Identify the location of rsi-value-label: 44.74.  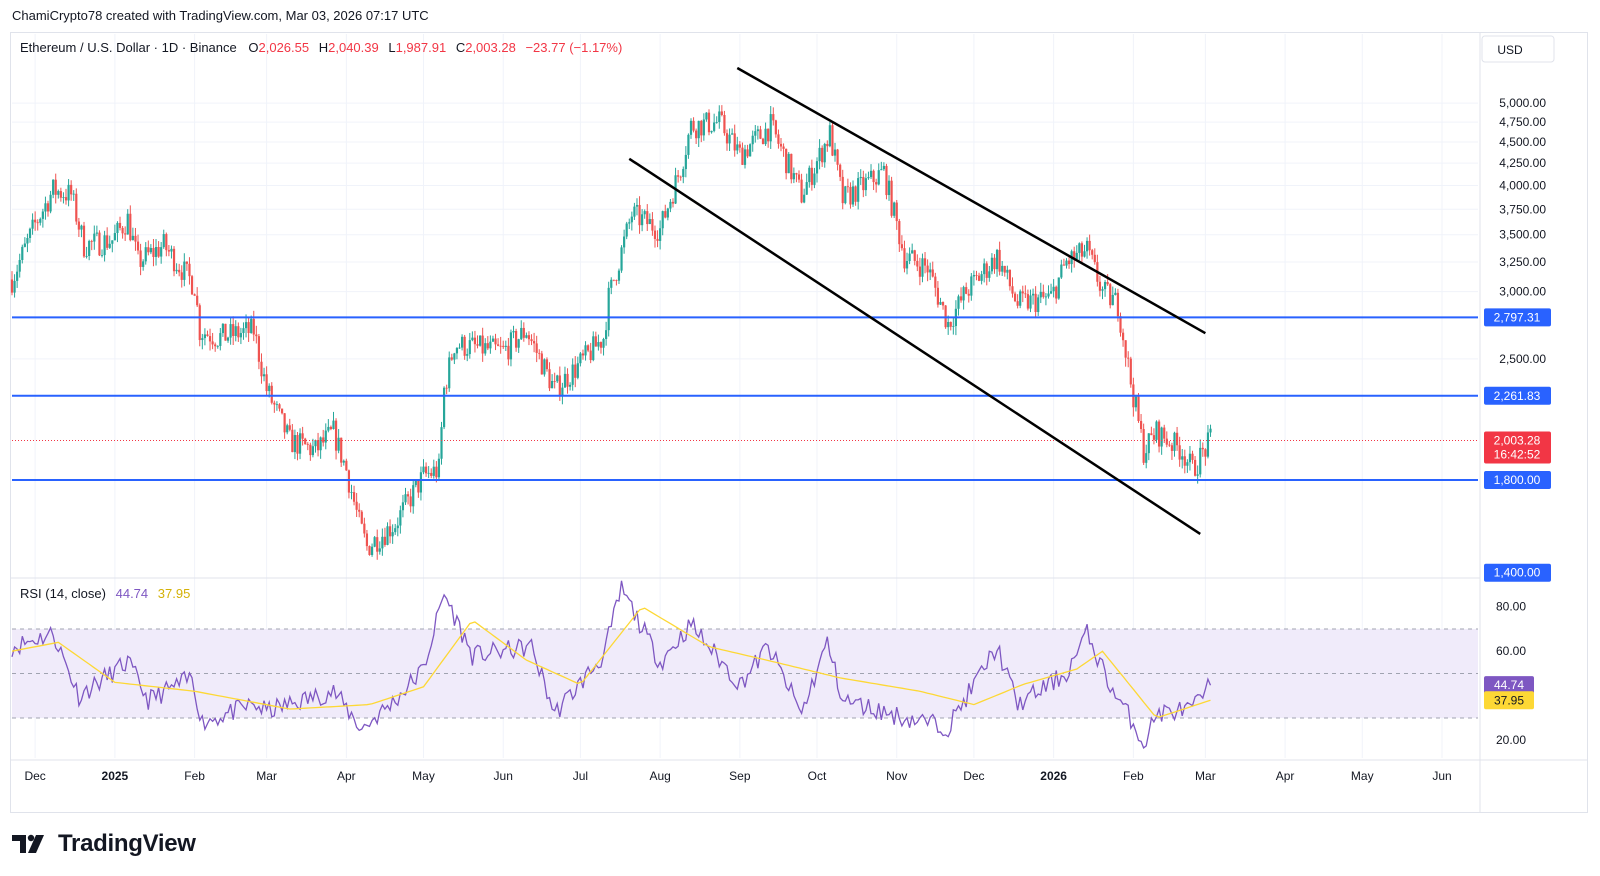
(1509, 685).